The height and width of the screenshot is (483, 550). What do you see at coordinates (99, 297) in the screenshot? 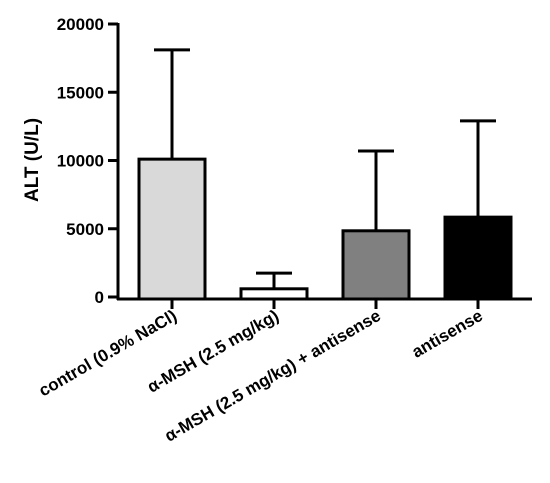
I see `y-tick-label: 0` at bounding box center [99, 297].